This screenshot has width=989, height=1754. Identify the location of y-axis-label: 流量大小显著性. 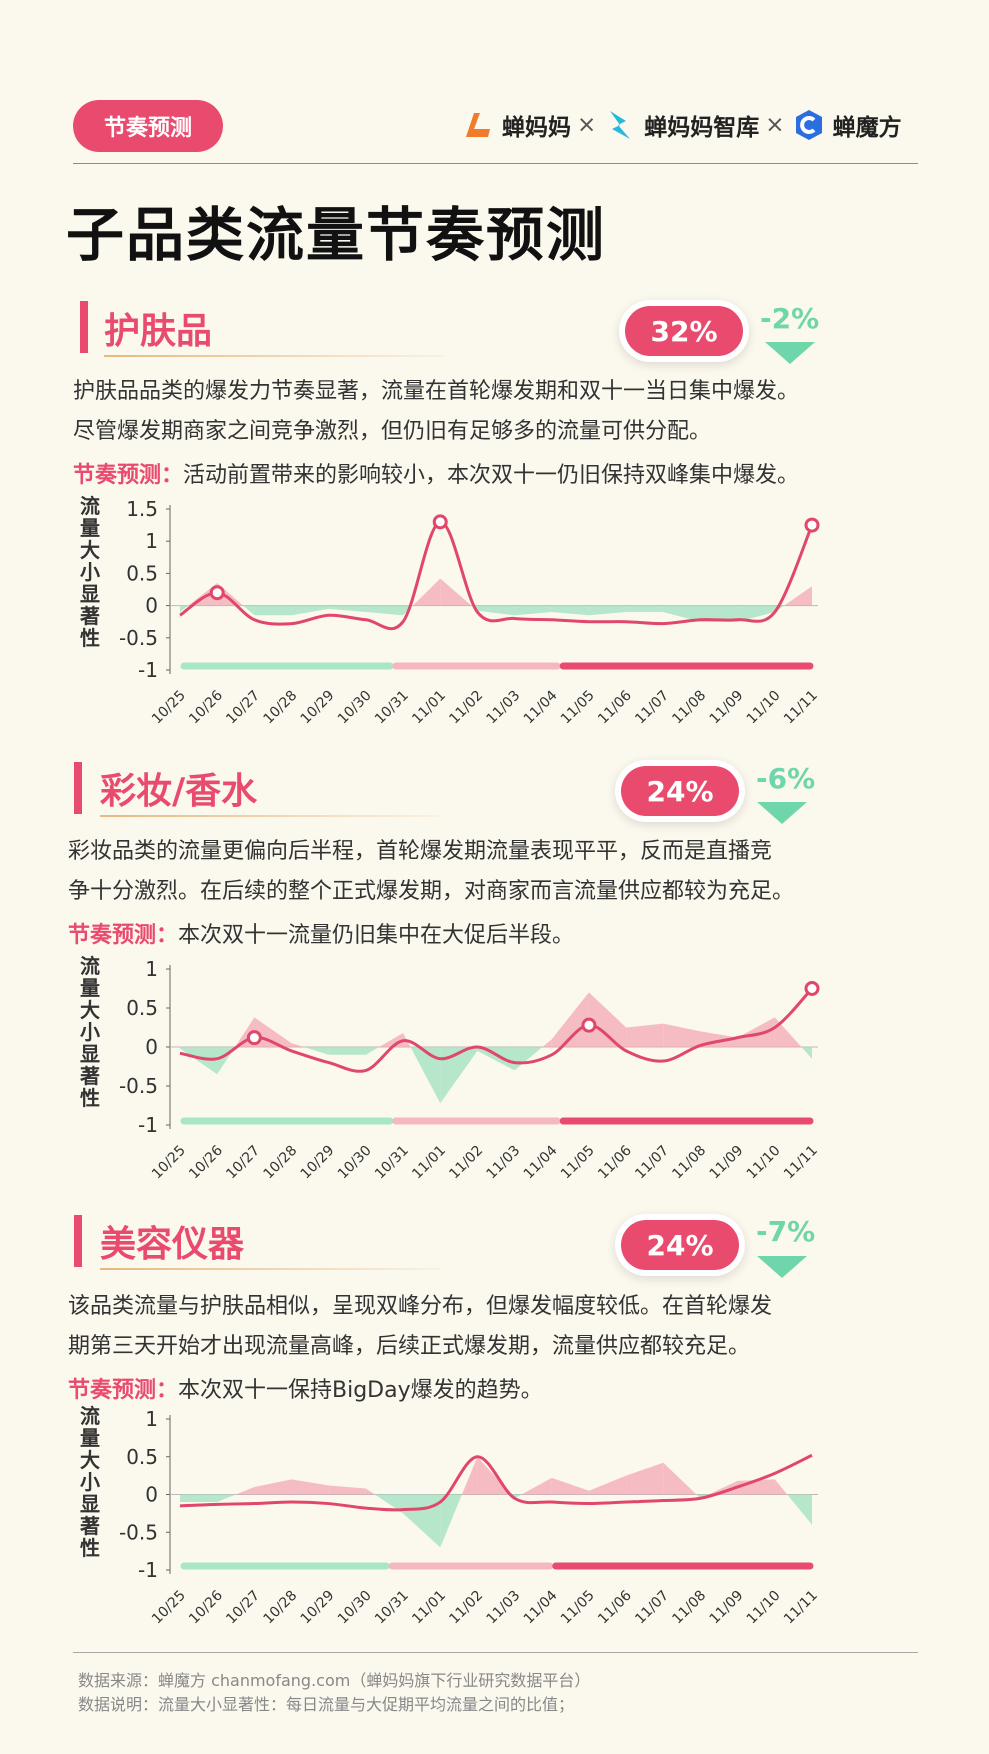
(90, 1482).